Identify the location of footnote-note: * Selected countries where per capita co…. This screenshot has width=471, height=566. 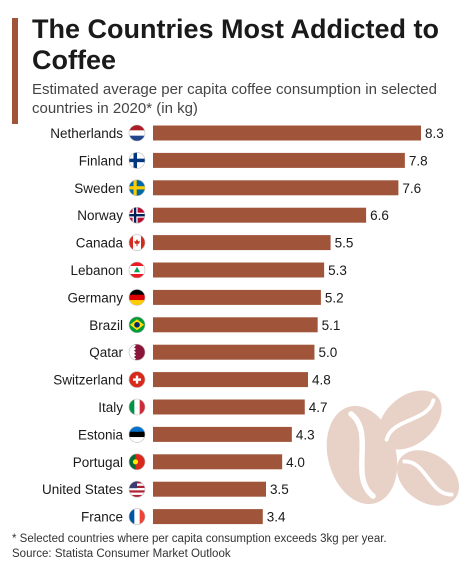
(199, 539).